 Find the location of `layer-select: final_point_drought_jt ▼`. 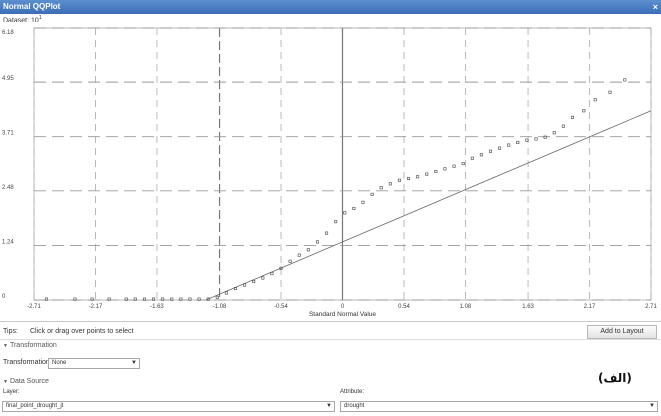

layer-select: final_point_drought_jt ▼ is located at coordinates (168, 406).